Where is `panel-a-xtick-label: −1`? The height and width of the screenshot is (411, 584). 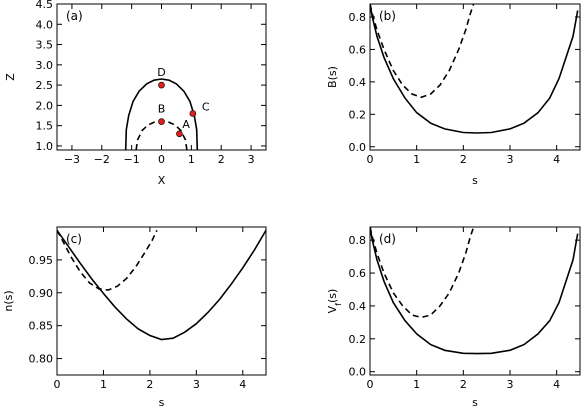
panel-a-xtick-label: −1 is located at coordinates (132, 159).